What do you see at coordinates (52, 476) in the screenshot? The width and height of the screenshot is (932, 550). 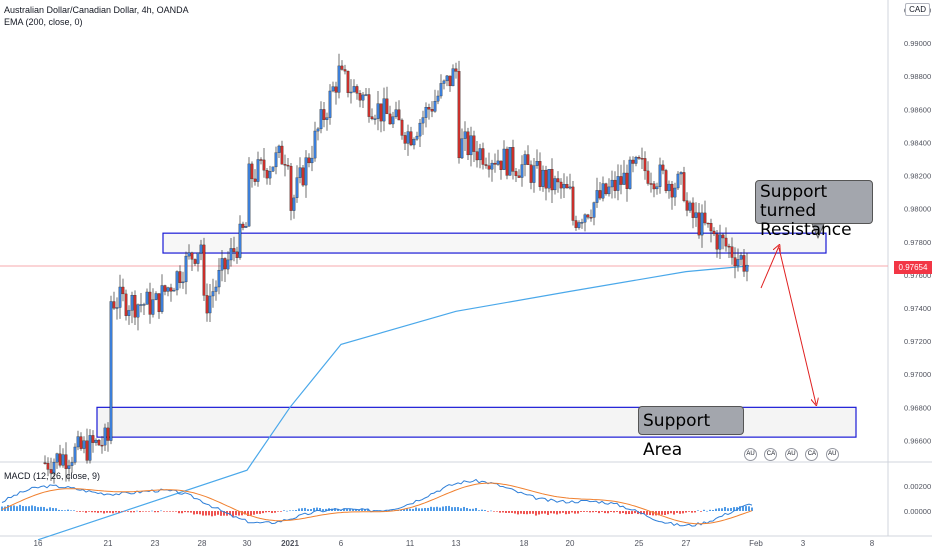 I see `macd-indicator-label: MACD (12, 26, close, 9)` at bounding box center [52, 476].